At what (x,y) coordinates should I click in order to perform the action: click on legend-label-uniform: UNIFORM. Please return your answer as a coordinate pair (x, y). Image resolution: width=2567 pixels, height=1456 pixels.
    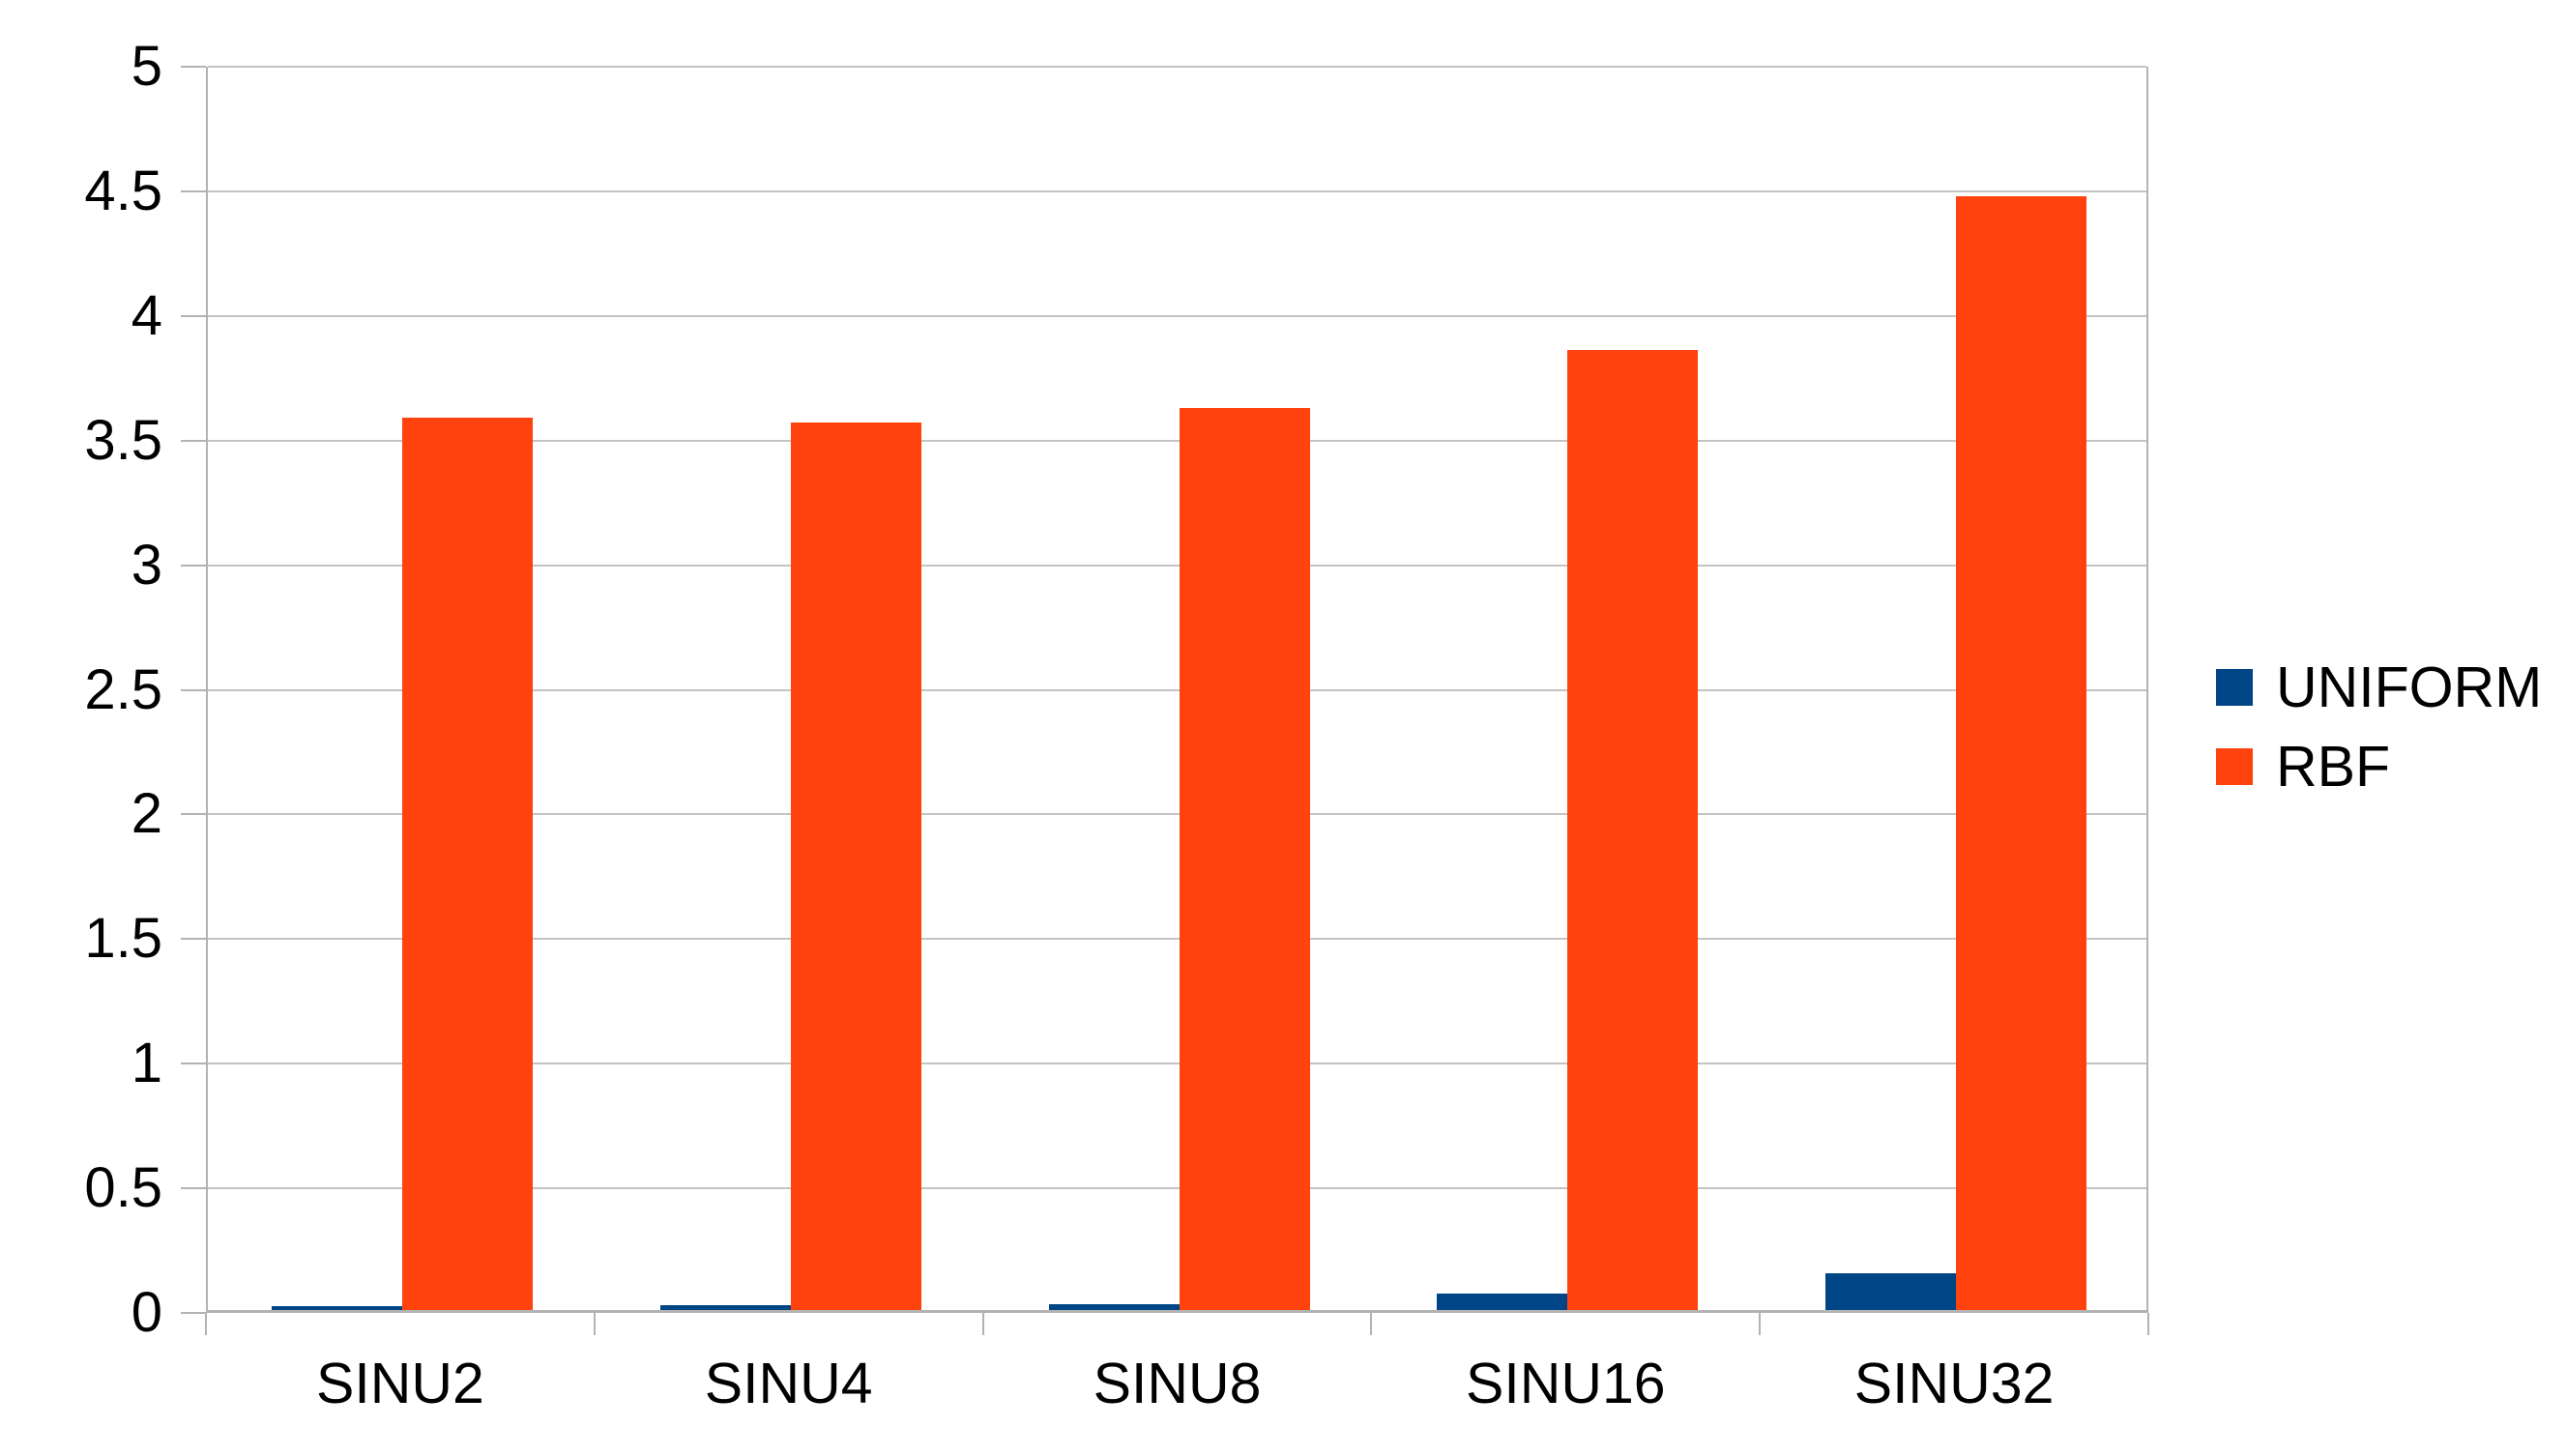
    Looking at the image, I should click on (2409, 687).